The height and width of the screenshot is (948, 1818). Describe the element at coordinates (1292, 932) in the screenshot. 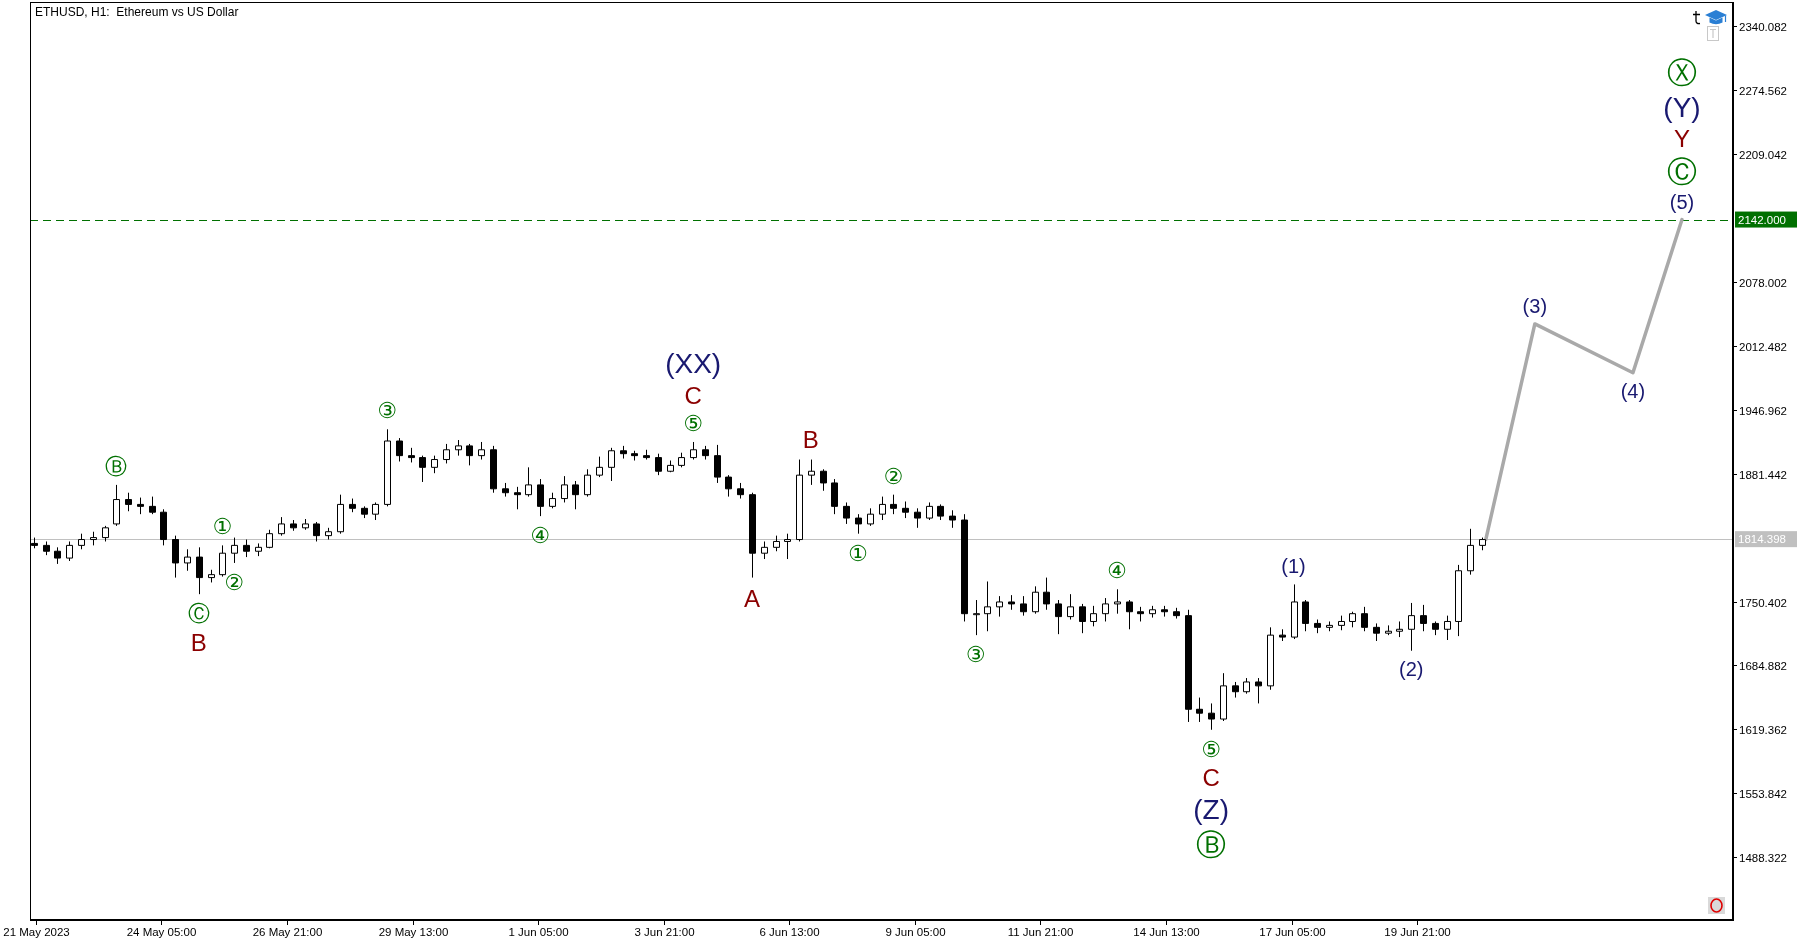

I see `x-tick-label: 17 Jun 05:00` at that location.